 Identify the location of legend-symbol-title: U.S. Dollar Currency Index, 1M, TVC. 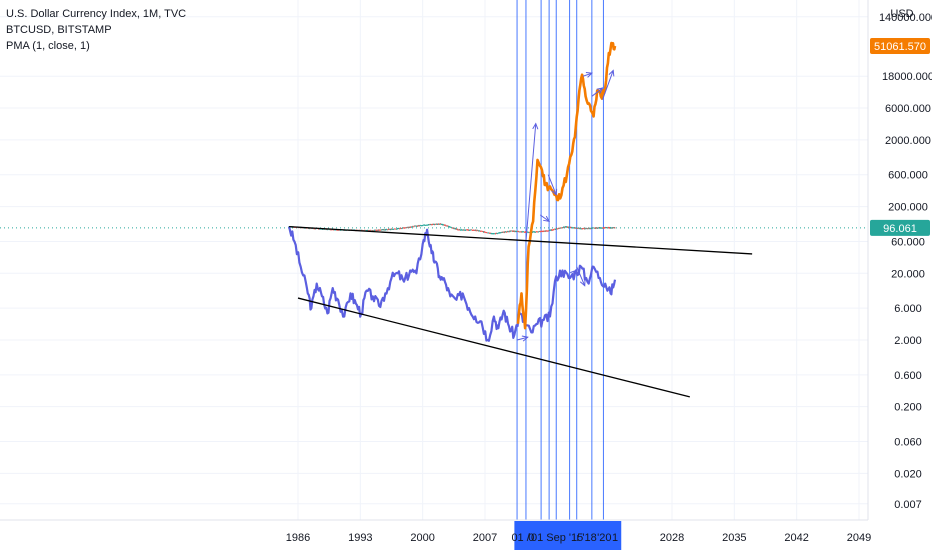
(96, 14).